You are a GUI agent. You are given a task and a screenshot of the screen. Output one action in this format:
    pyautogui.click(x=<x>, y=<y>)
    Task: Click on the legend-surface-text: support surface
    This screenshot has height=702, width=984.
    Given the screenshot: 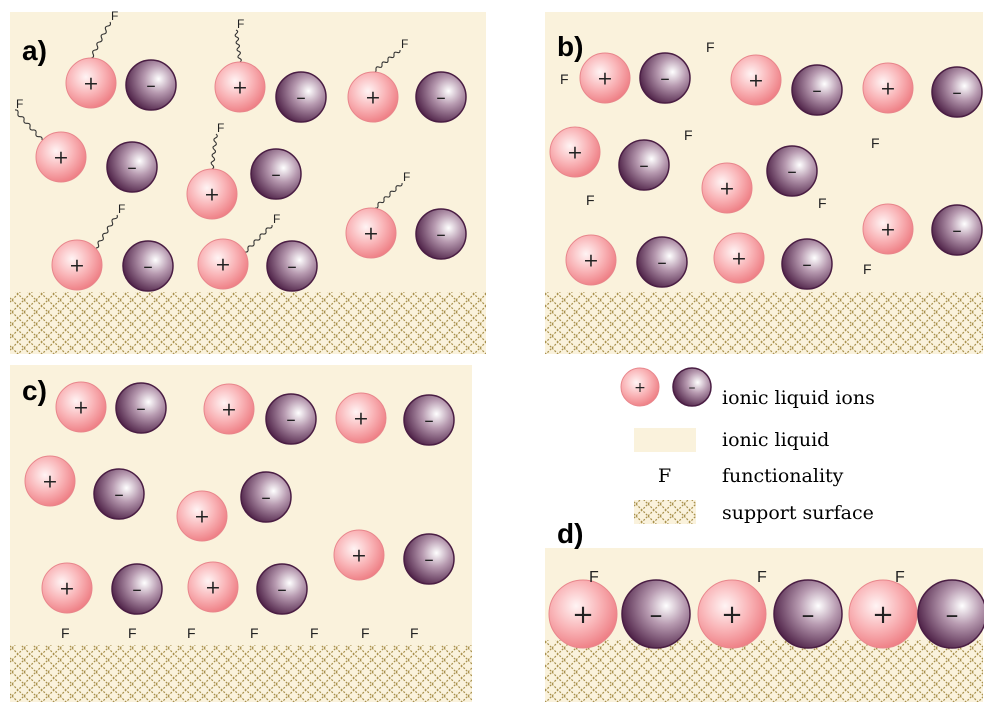 What is the action you would take?
    pyautogui.click(x=798, y=513)
    